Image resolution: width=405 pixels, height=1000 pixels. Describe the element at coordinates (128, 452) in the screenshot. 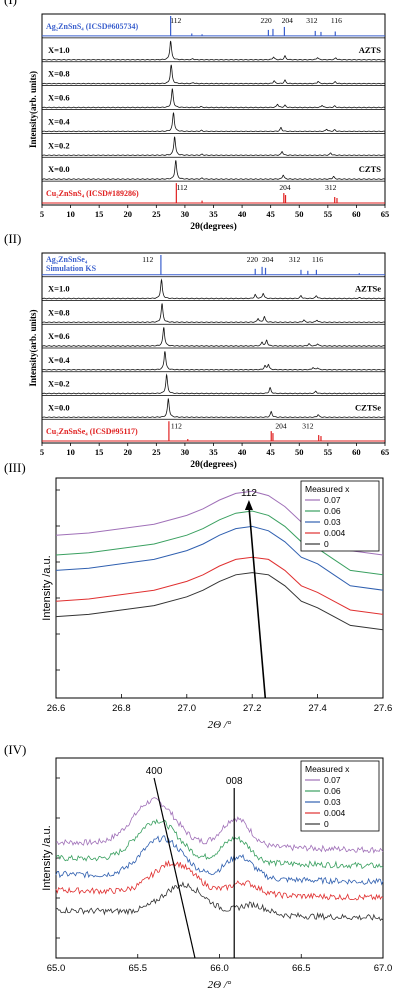

I see `x-tick-label: 20` at that location.